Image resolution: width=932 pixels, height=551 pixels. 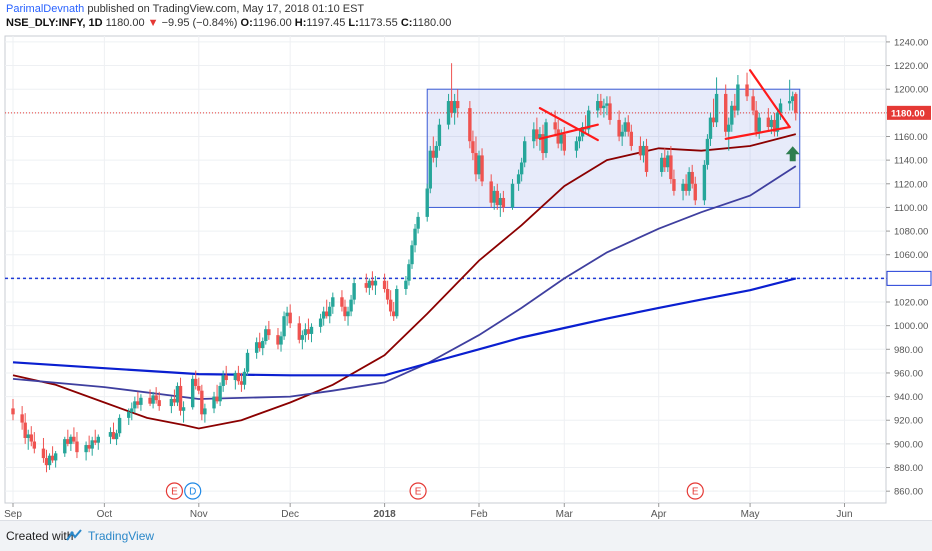 What do you see at coordinates (565, 514) in the screenshot?
I see `x-tick-label: Mar` at bounding box center [565, 514].